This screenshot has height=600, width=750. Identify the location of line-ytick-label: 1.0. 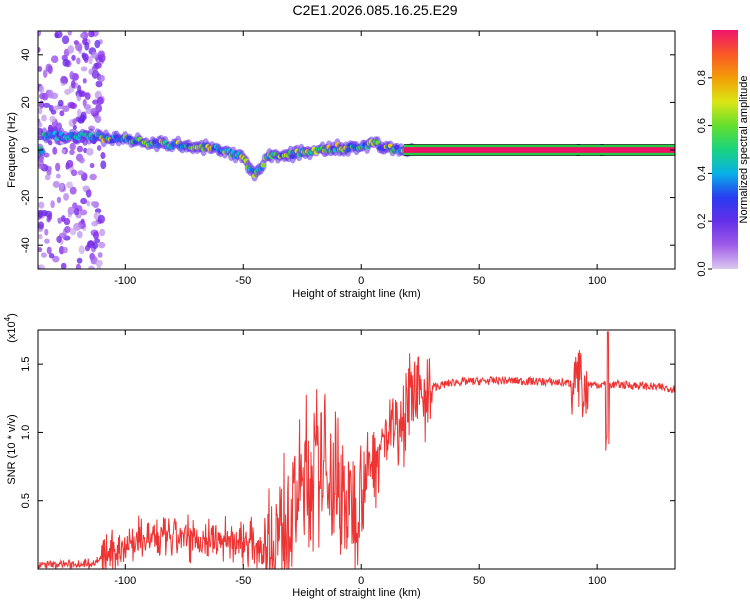
(26, 432).